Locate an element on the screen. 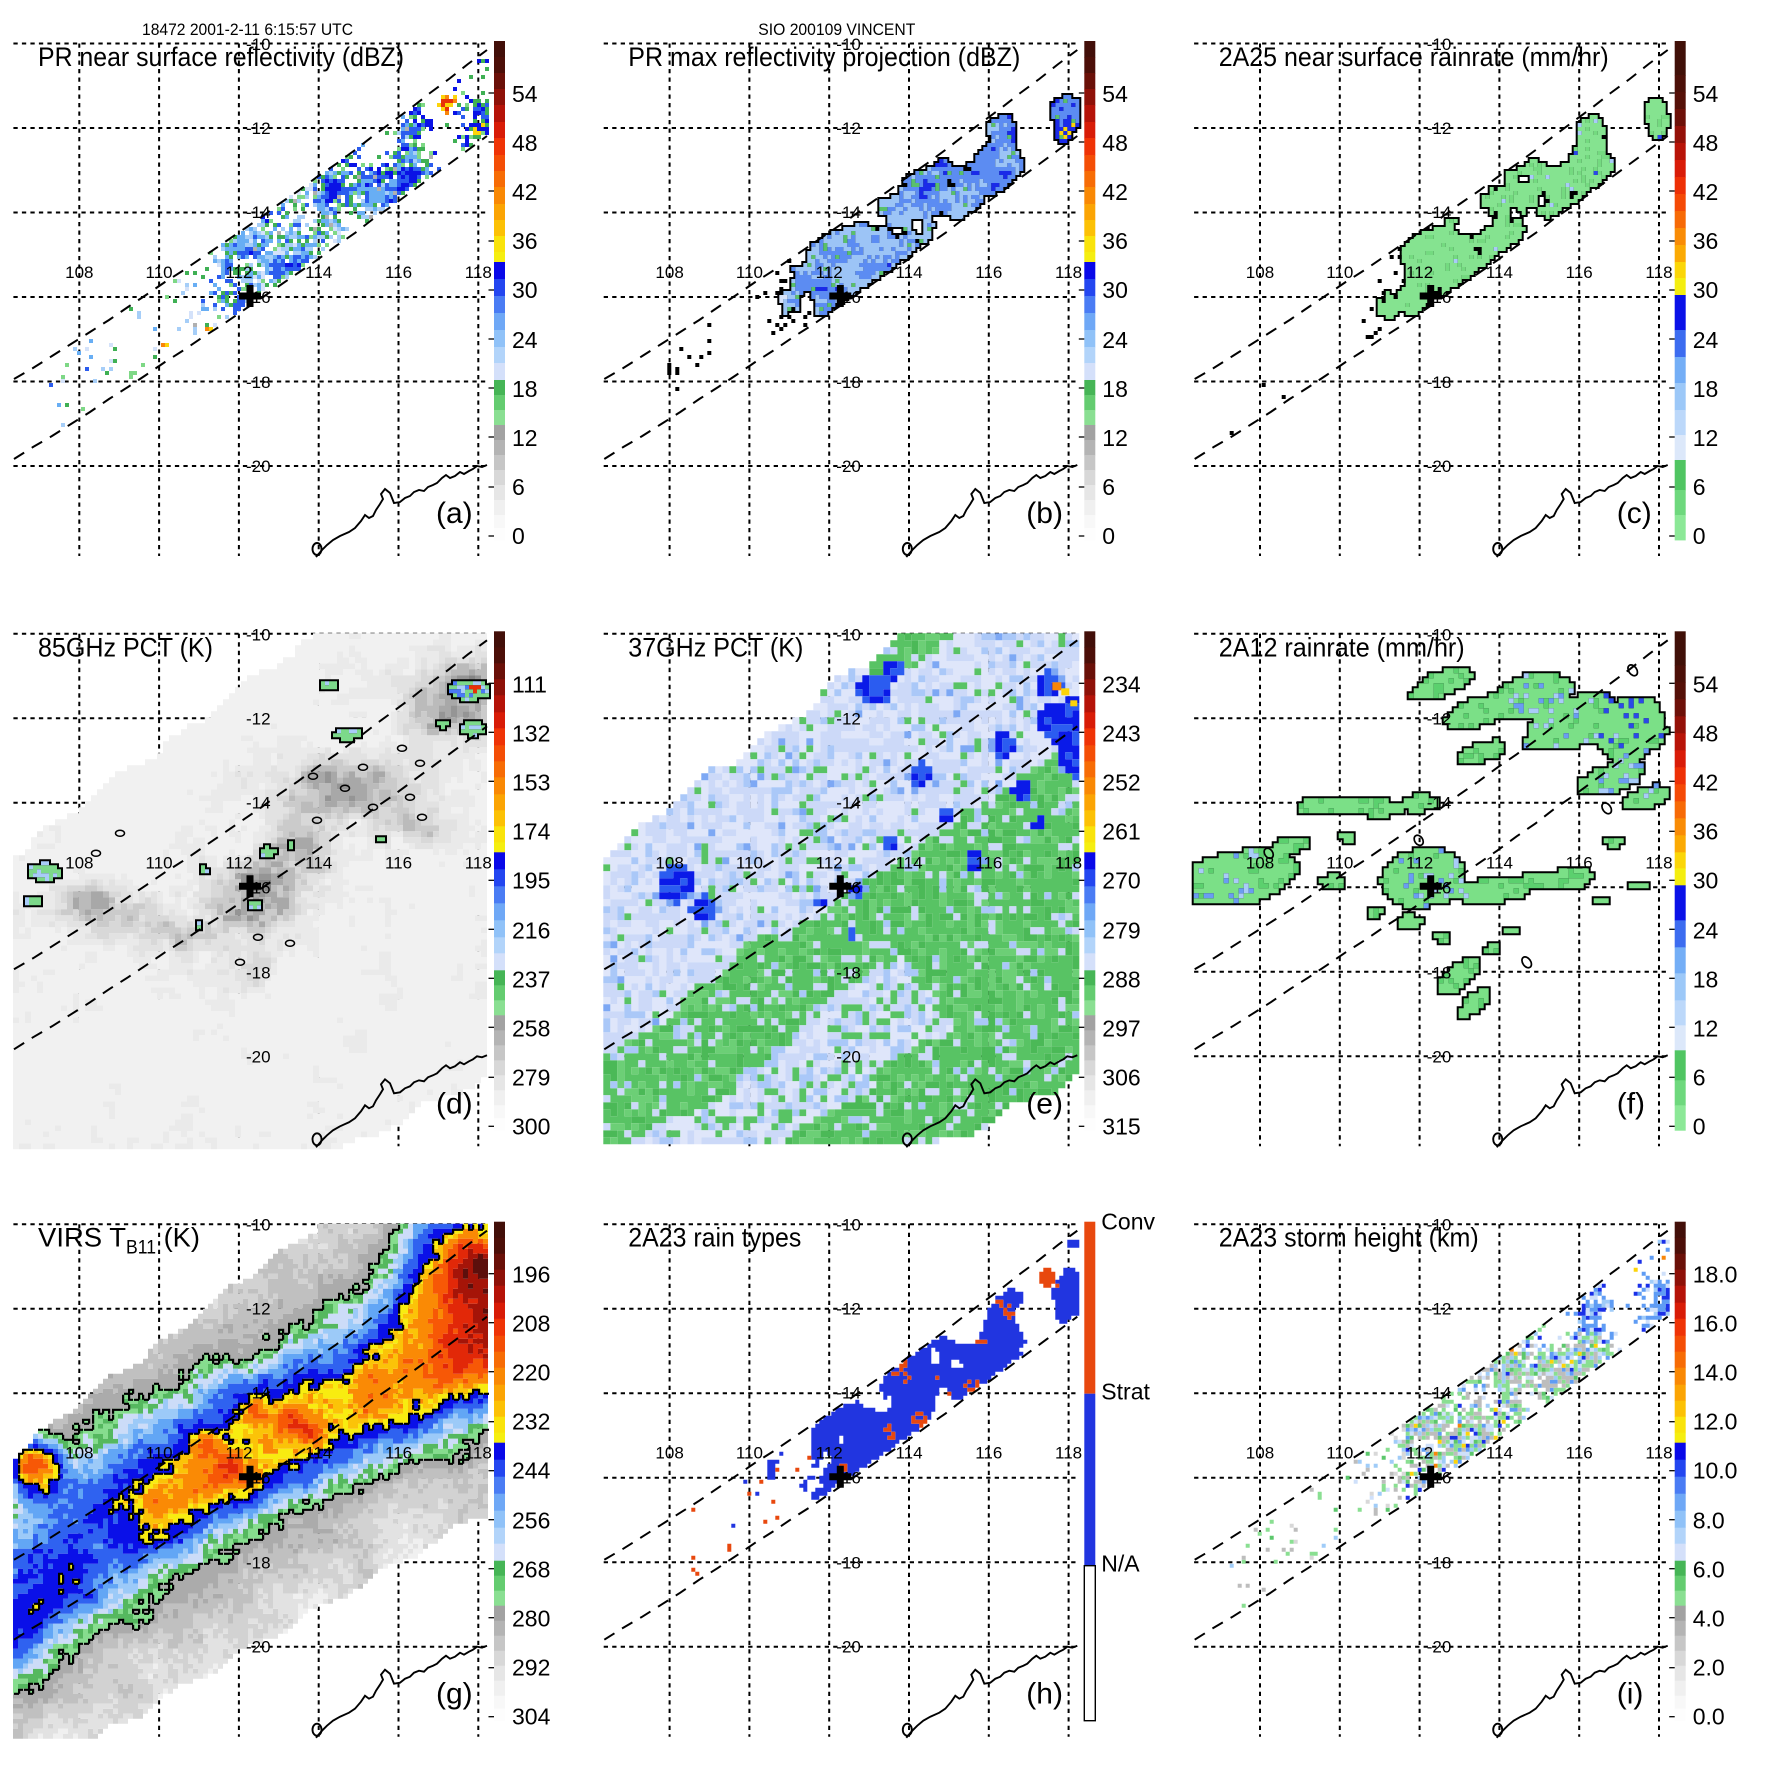  svg-text: SIO 200109 VINCENT is located at coordinates (836, 29).